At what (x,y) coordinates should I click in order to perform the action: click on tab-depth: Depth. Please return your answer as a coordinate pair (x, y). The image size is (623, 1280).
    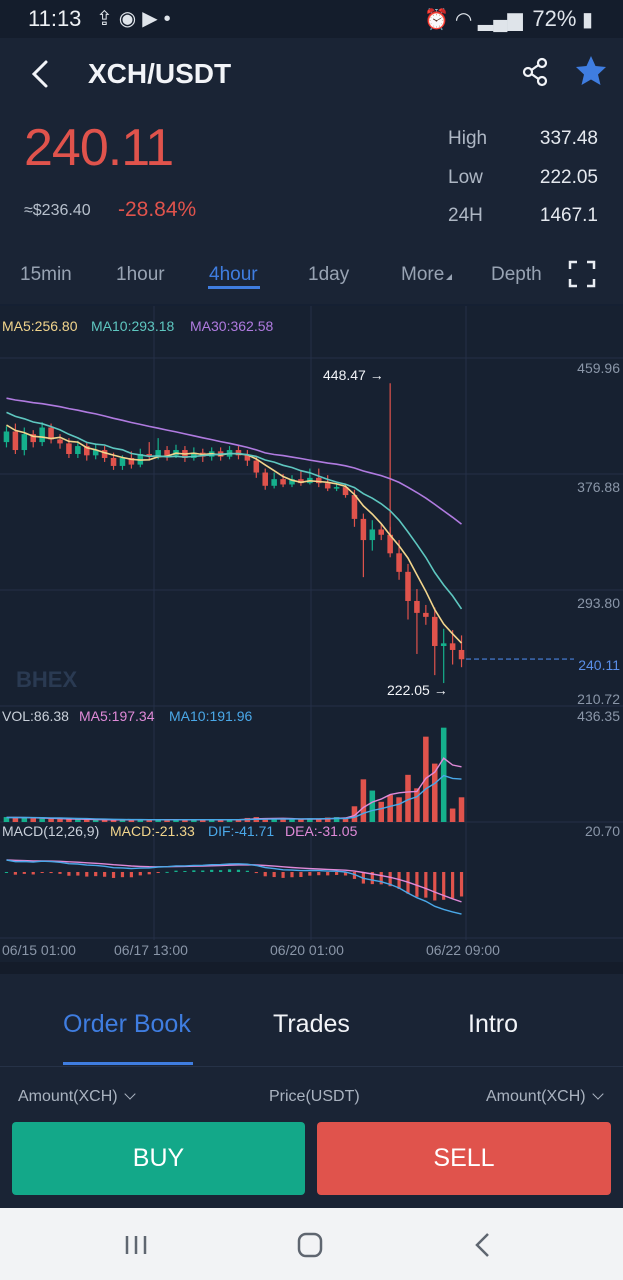
    Looking at the image, I should click on (516, 274).